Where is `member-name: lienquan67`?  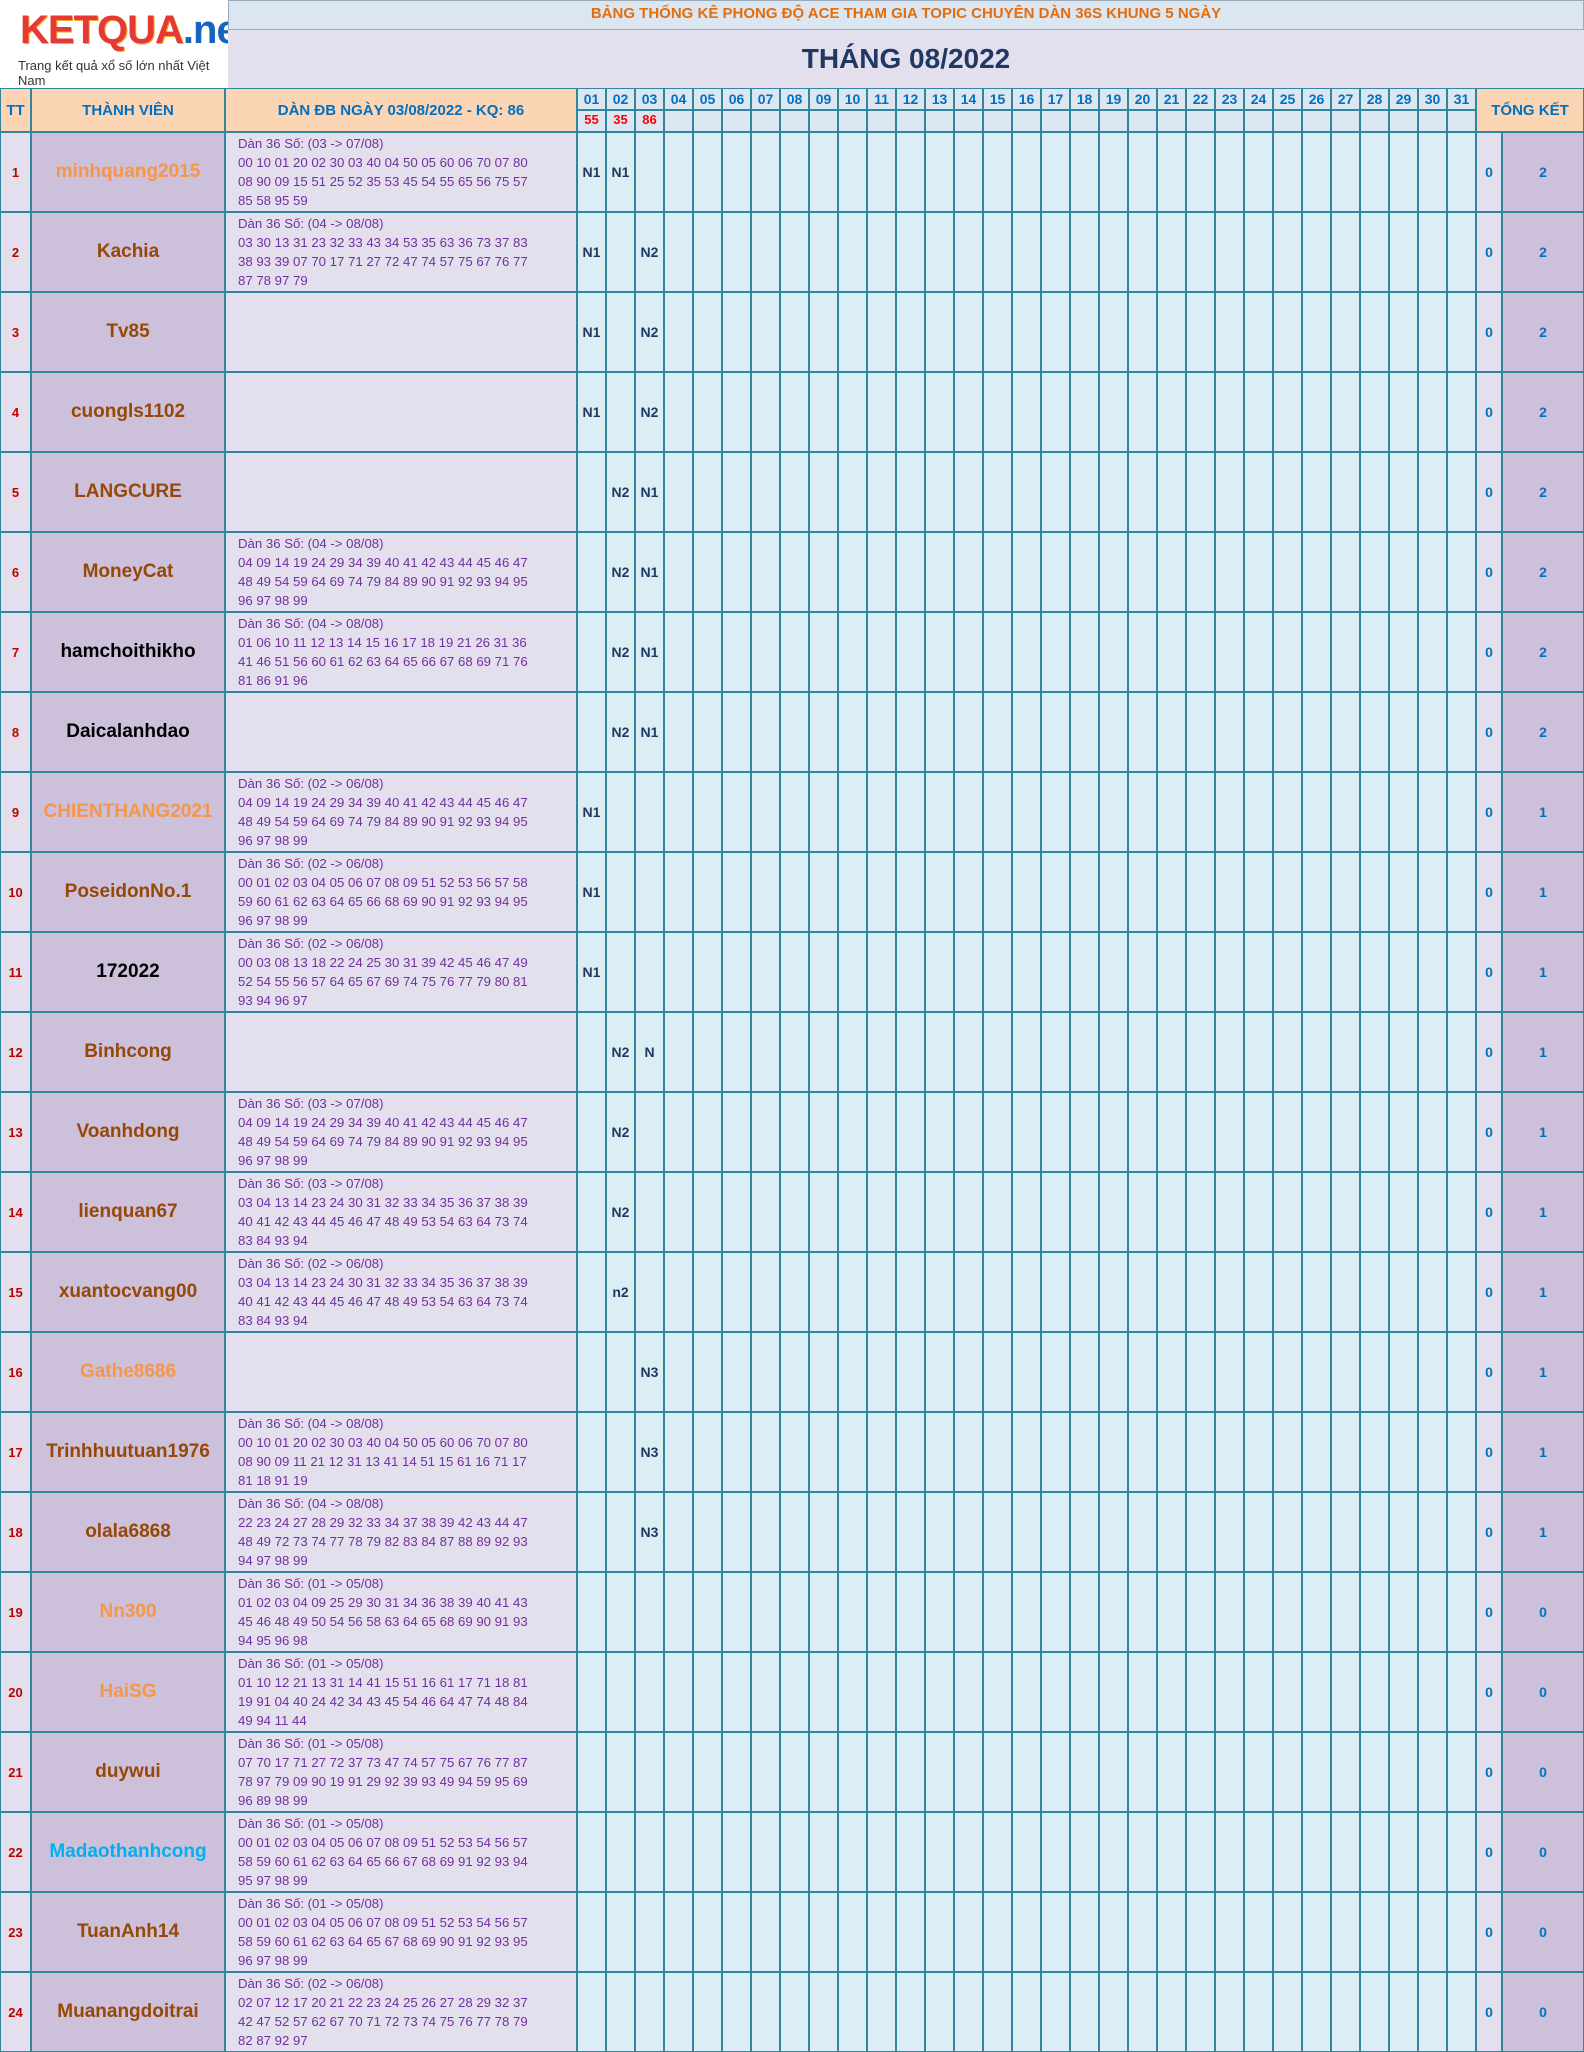
member-name: lienquan67 is located at coordinates (128, 1212).